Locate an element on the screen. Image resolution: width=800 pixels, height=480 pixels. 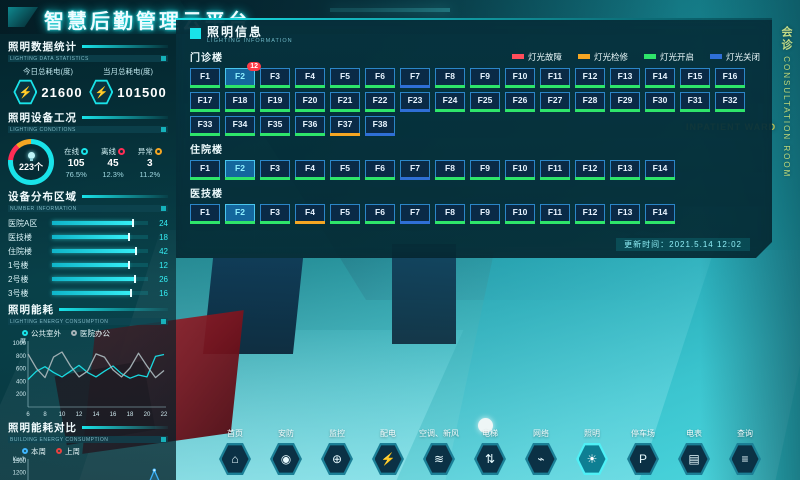
floor-button-门诊楼-F17: F17 is located at coordinates (205, 102).